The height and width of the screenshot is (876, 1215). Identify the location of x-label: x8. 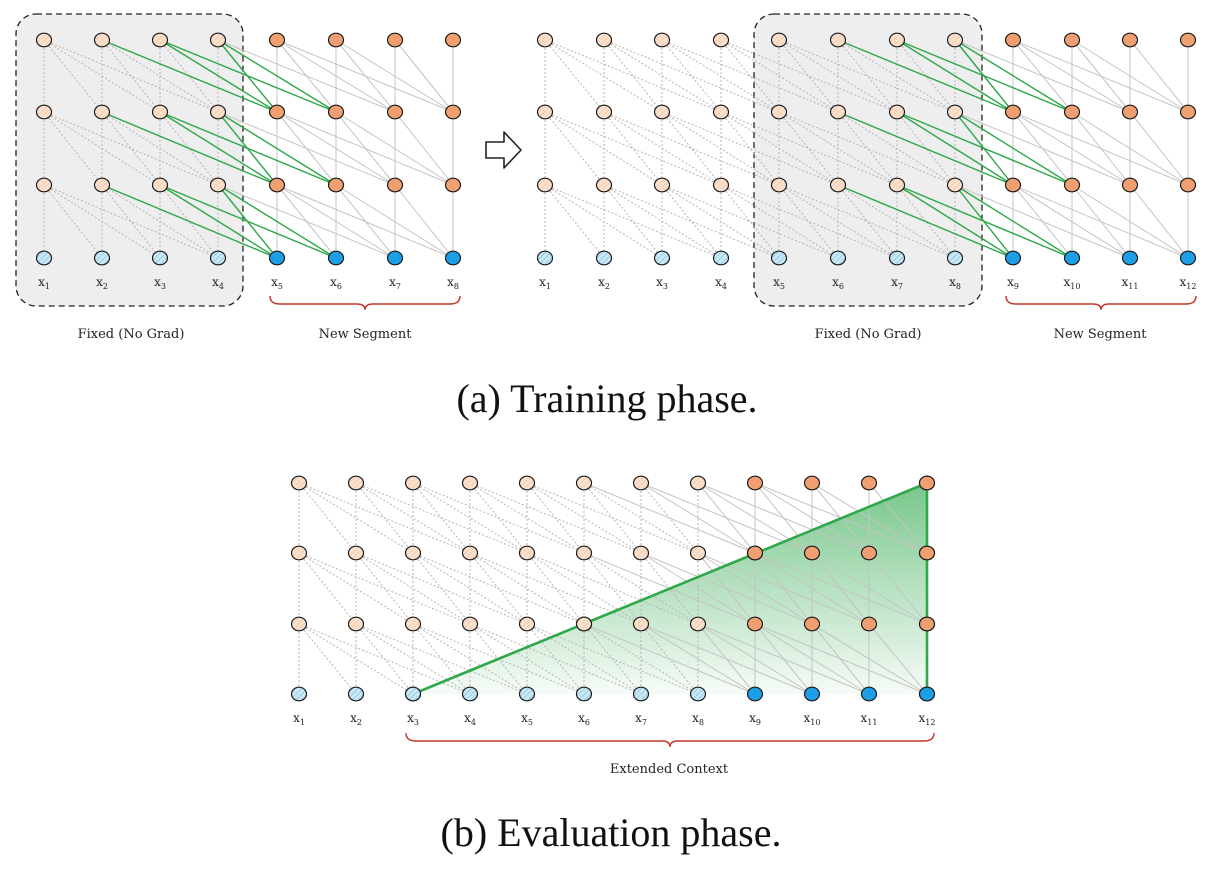
(955, 283).